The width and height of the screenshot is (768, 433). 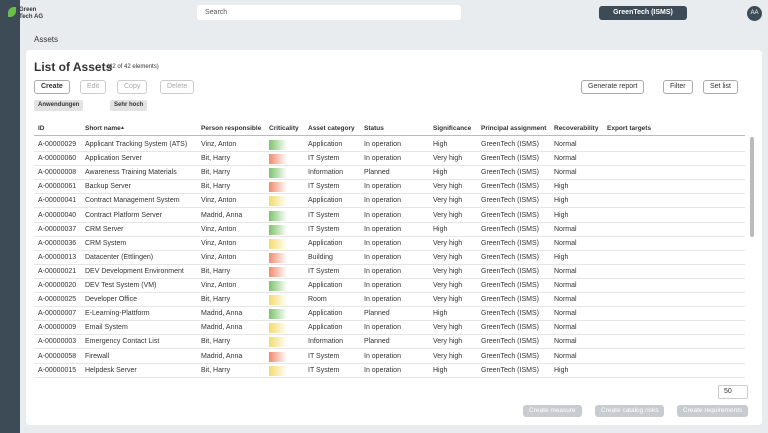 What do you see at coordinates (329, 12) in the screenshot?
I see `search: Search` at bounding box center [329, 12].